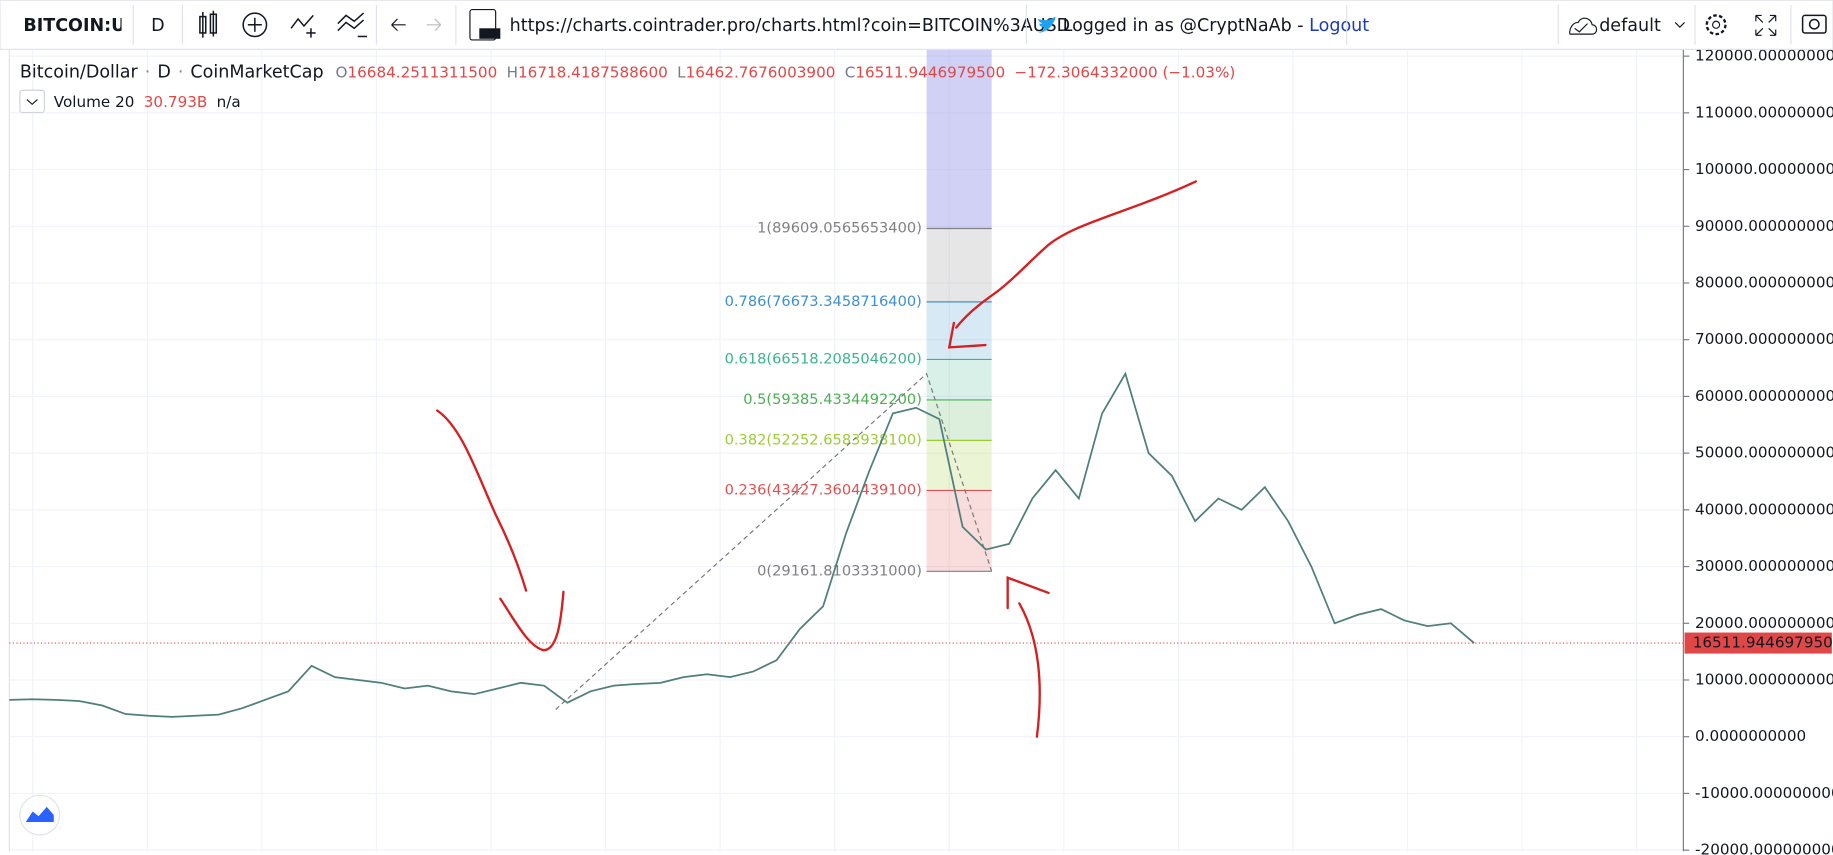  I want to click on ohlc-value: 16511.9446979500, so click(930, 72).